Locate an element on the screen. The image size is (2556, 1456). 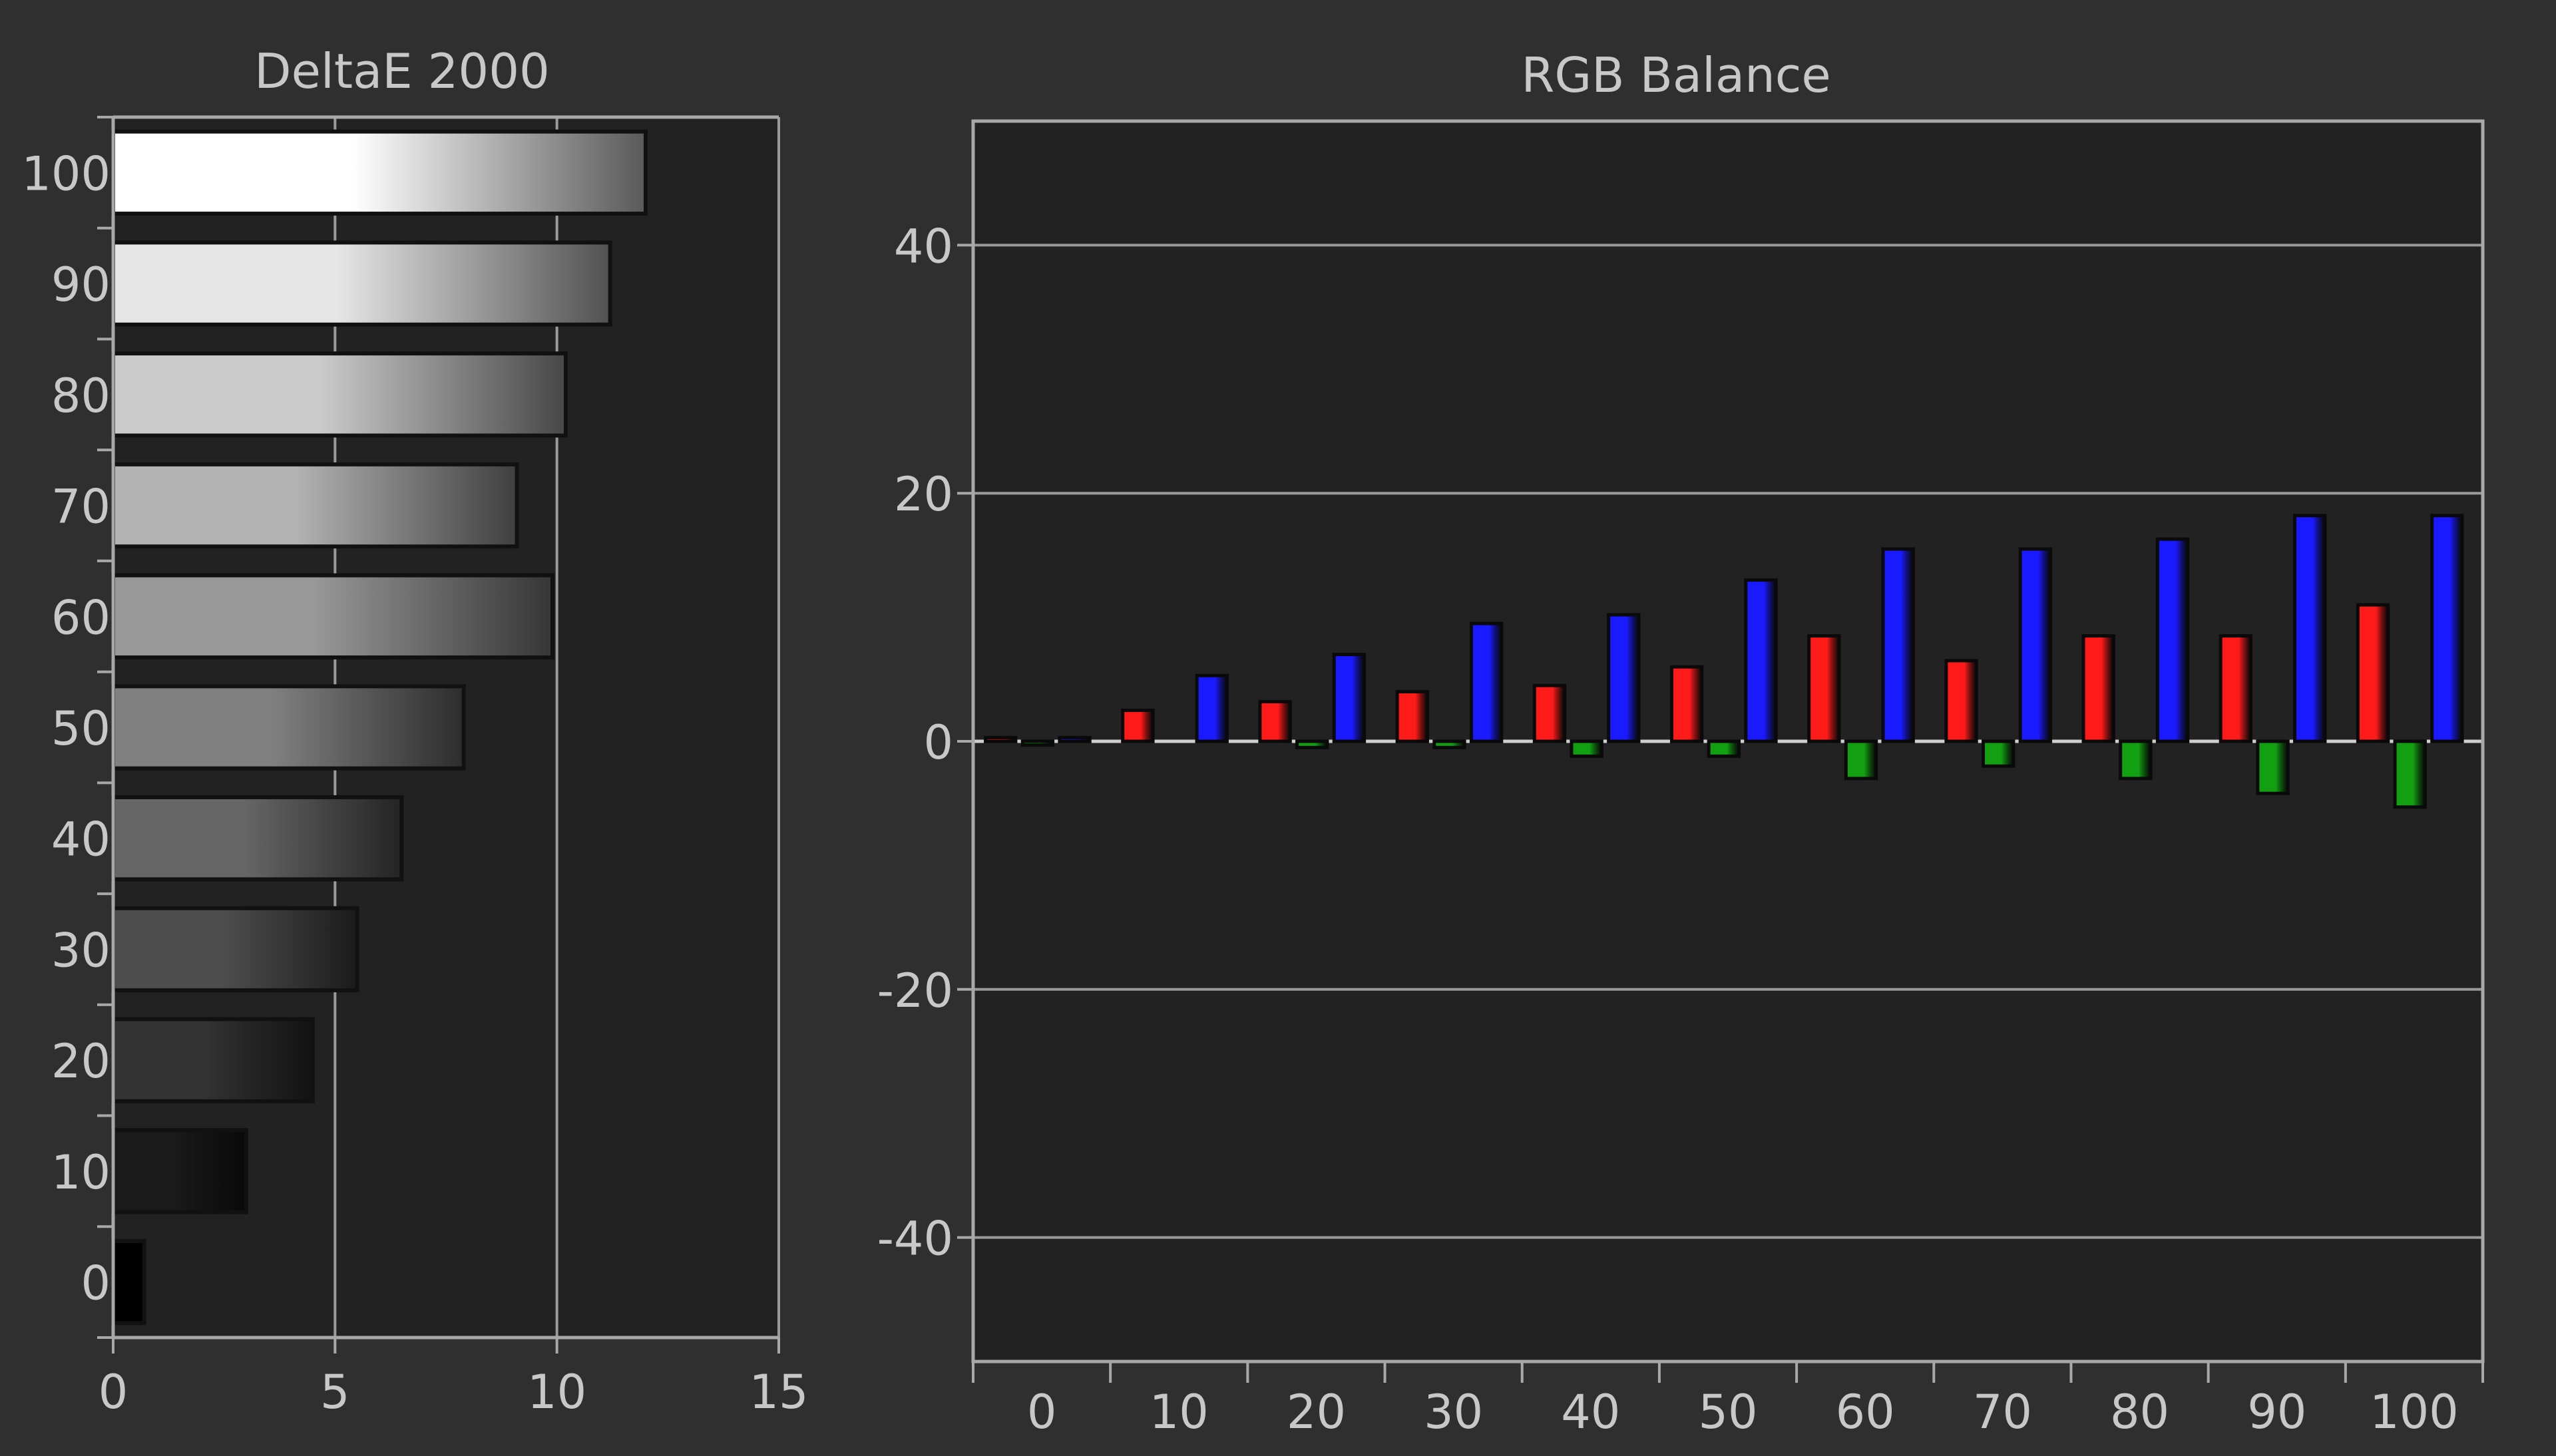
y-tick-labels: 40 20 0 -20 -40 is located at coordinates (915, 743).